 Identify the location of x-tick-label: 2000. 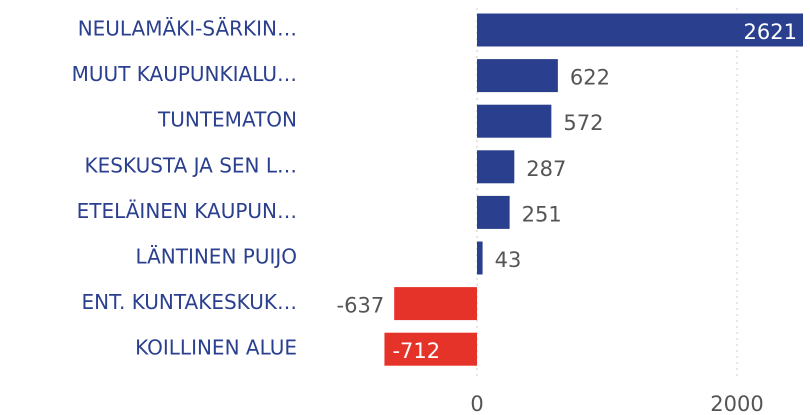
(736, 403).